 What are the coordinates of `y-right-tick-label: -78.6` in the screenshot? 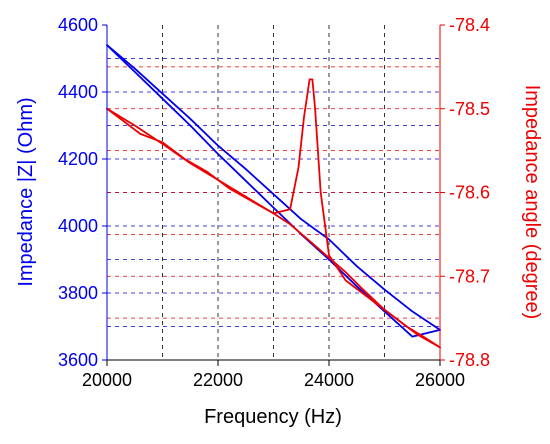 It's located at (469, 193).